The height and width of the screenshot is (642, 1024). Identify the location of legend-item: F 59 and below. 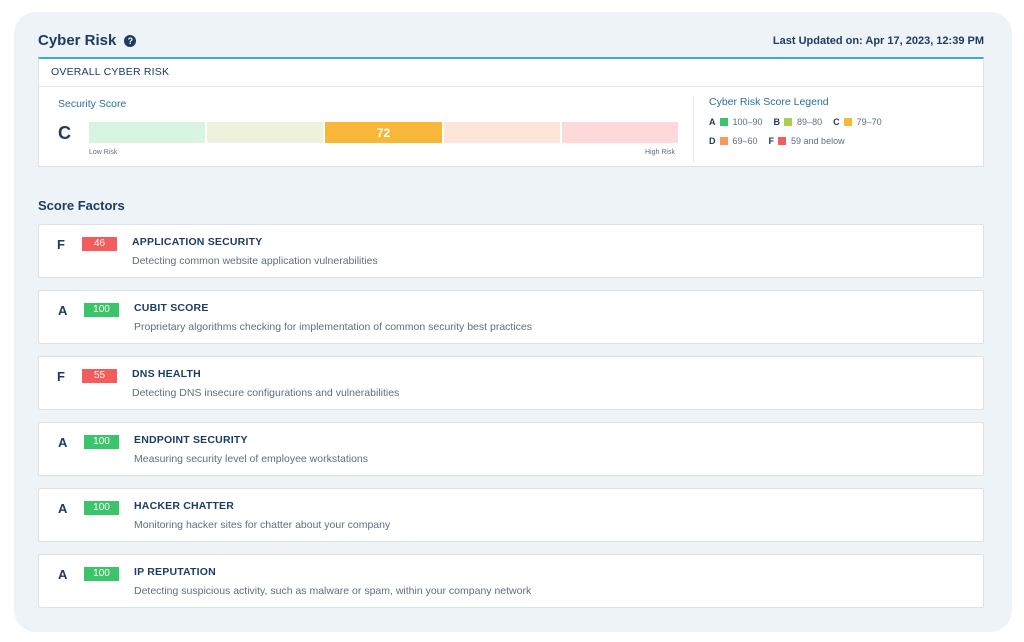
(807, 141).